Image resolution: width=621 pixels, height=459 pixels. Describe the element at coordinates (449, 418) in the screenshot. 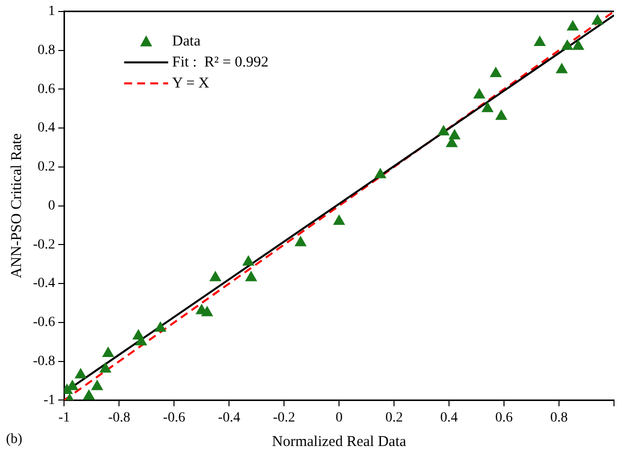

I see `x-tick-label: 0.4` at that location.